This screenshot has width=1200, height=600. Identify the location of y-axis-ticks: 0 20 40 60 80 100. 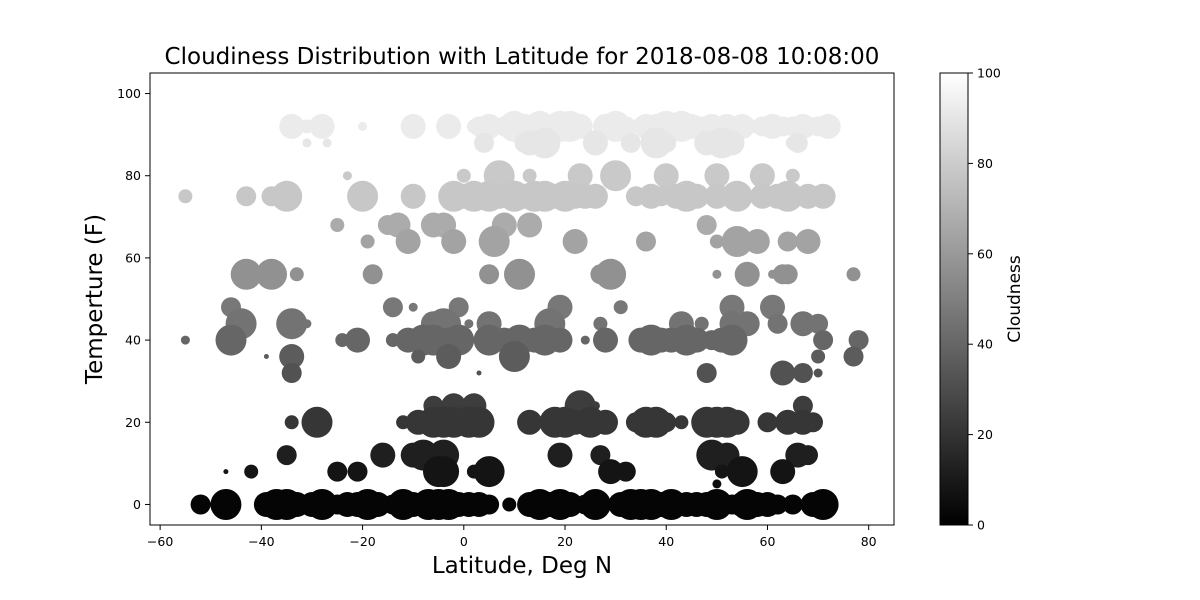
(133, 299).